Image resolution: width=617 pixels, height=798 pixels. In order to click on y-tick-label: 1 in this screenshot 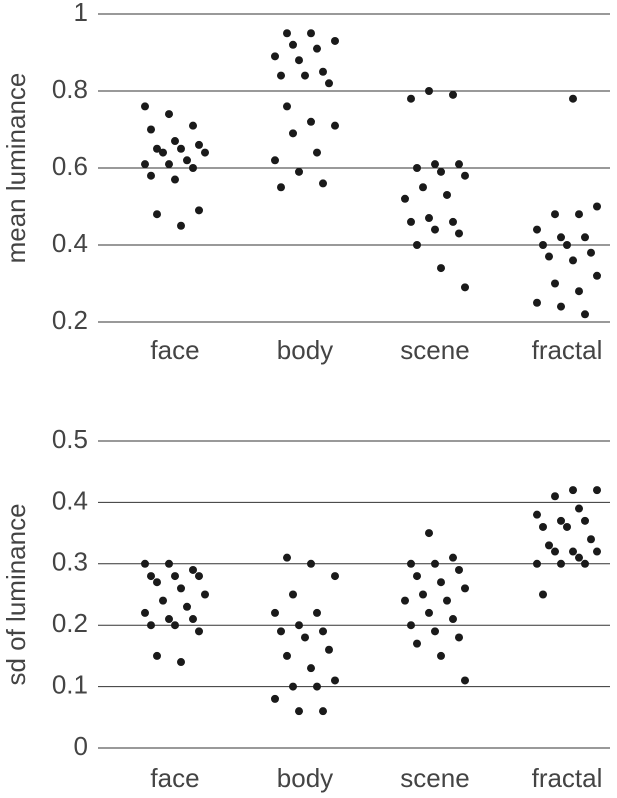, I will do `click(81, 13)`.